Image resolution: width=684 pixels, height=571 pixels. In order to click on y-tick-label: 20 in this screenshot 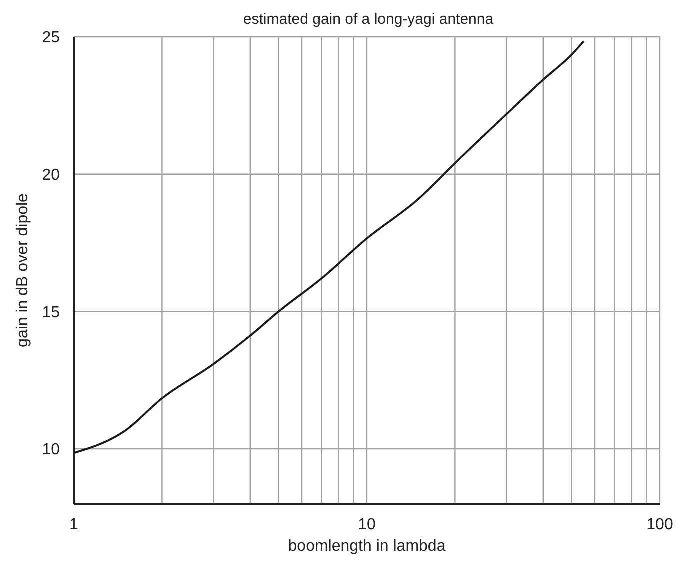, I will do `click(51, 175)`.